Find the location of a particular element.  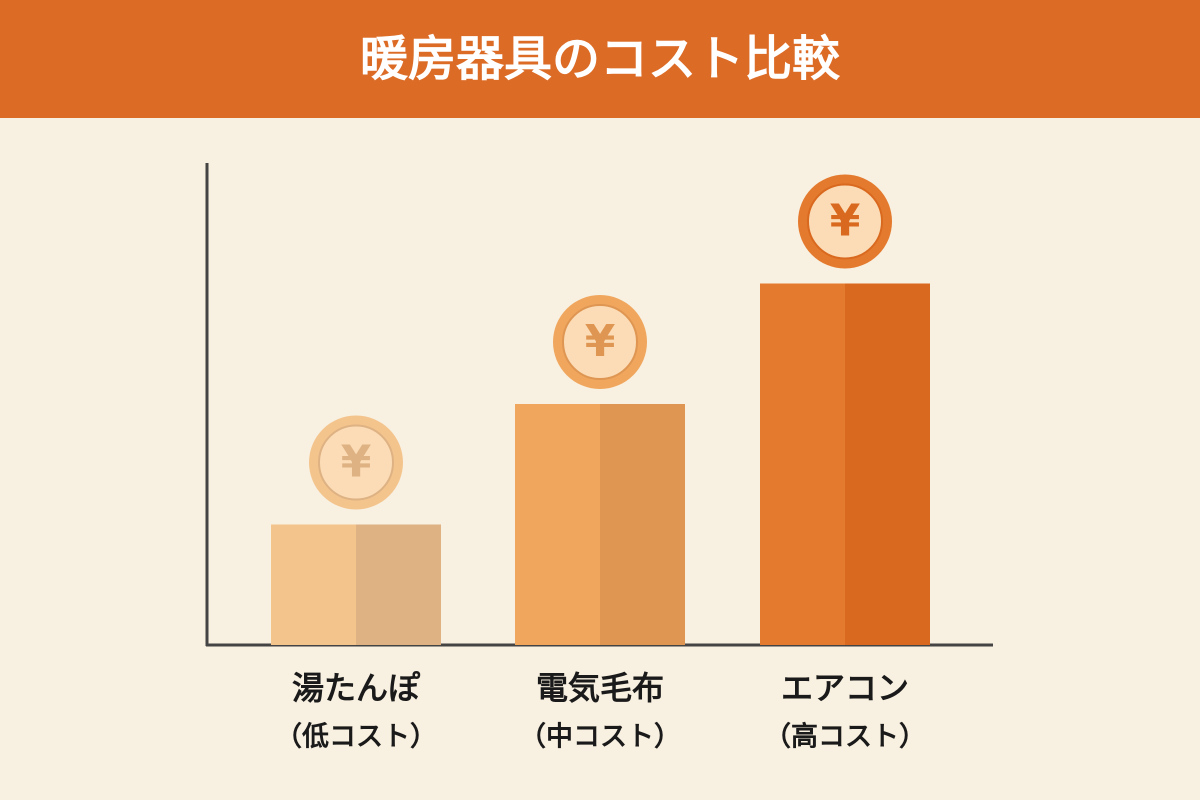

x-tick-label: 電気毛布 is located at coordinates (600, 688).